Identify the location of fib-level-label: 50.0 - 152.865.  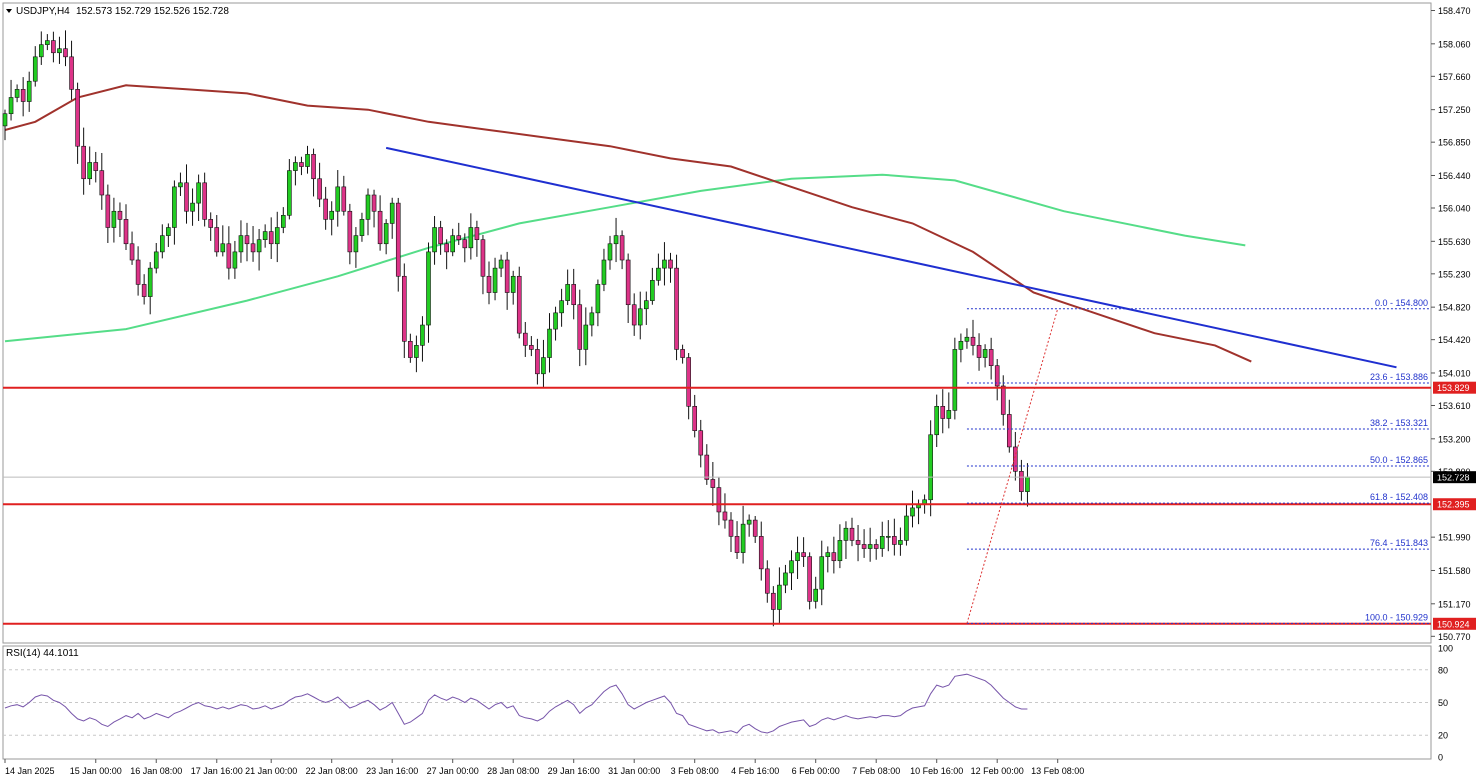
(1399, 460).